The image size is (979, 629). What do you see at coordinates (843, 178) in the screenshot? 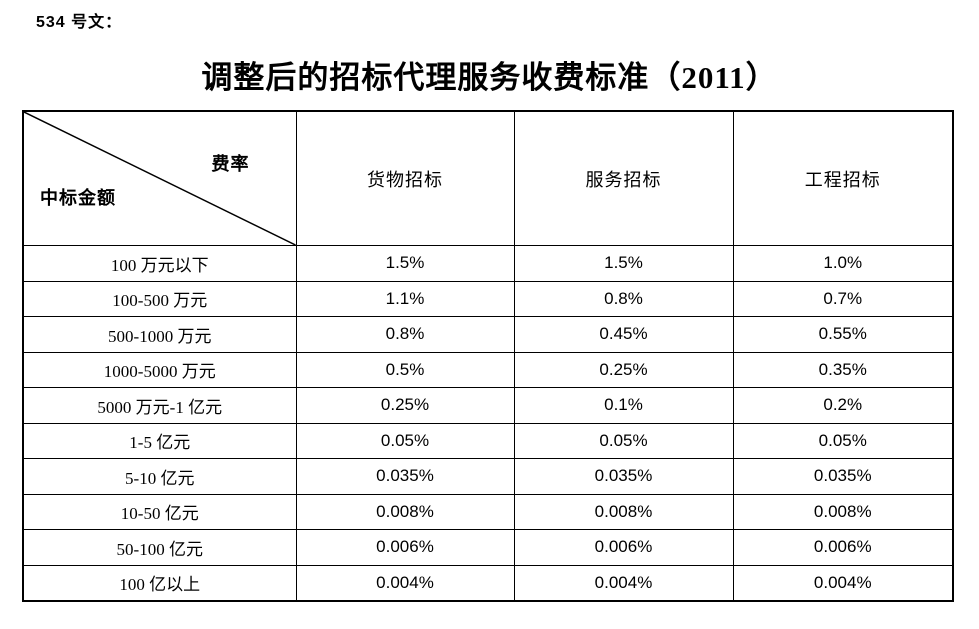
I see `column-header-engineering-tender: 工程招标` at bounding box center [843, 178].